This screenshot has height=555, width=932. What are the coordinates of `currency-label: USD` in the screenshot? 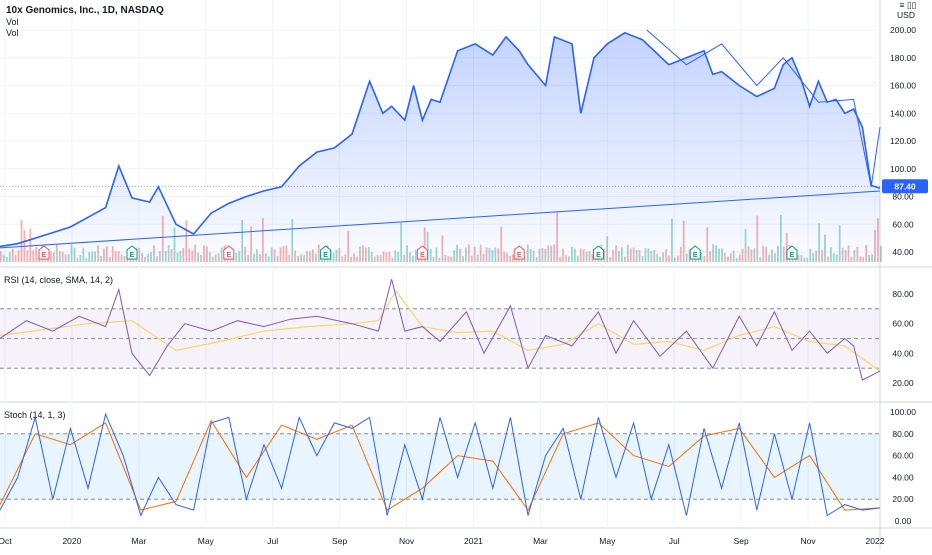 It's located at (906, 15).